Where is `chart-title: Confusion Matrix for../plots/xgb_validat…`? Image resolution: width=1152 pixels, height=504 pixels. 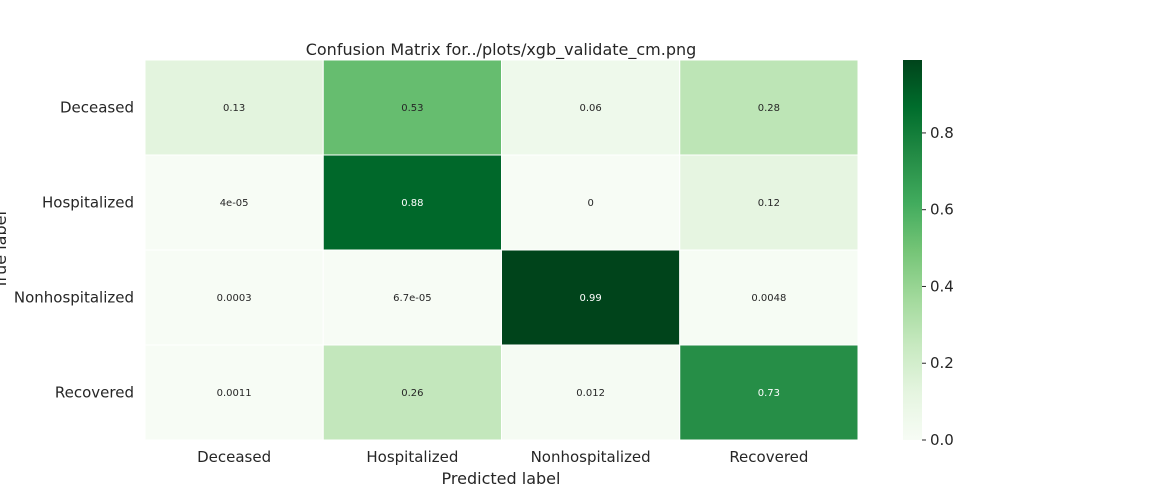
chart-title: Confusion Matrix for../plots/xgb_validat… is located at coordinates (501, 50).